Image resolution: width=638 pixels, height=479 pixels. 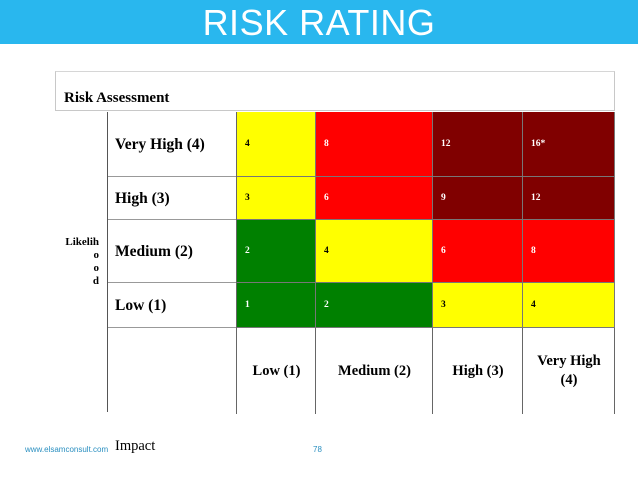 I want to click on row-label: High (3), so click(x=142, y=198).